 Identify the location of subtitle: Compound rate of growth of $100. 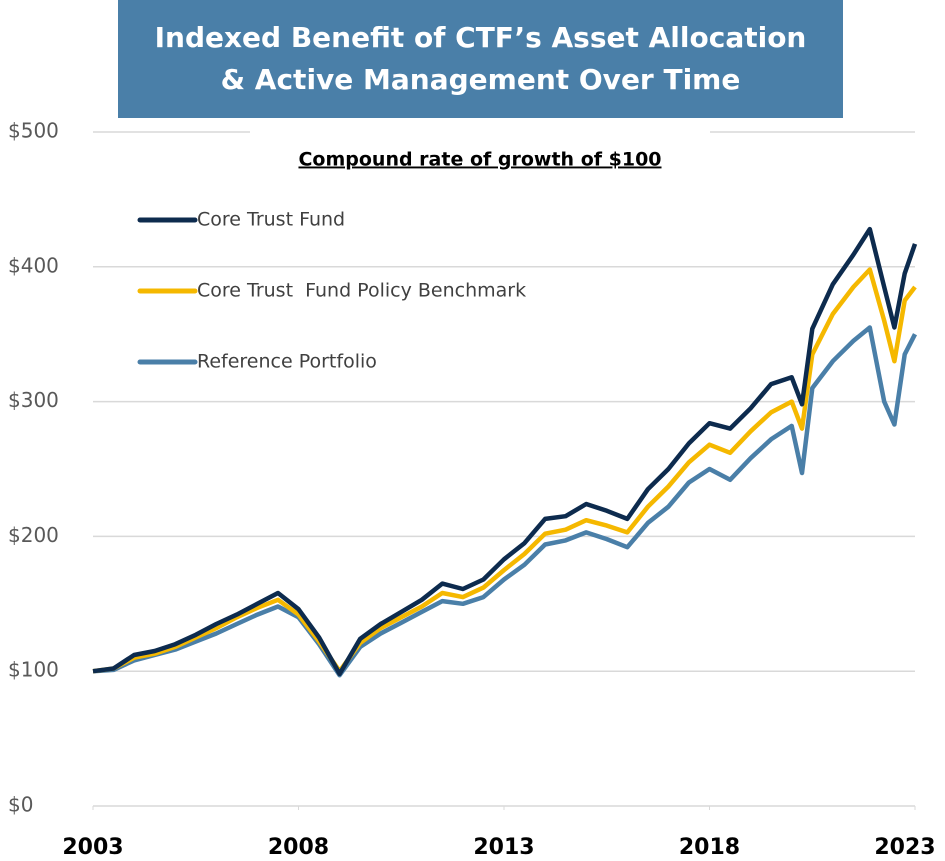
(479, 160).